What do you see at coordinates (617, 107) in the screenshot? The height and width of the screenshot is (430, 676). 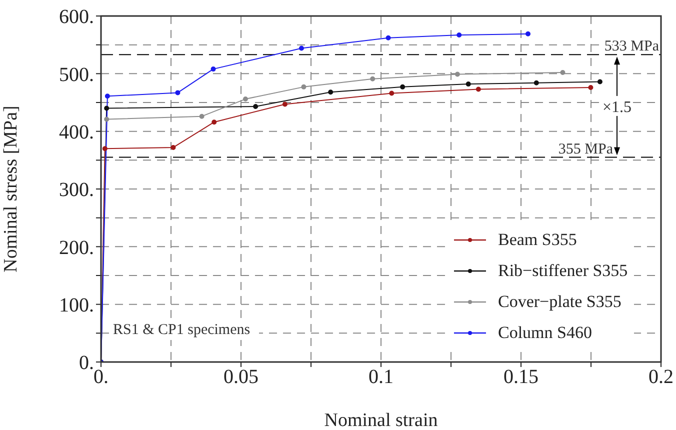 I see `annotation: ×1.5` at bounding box center [617, 107].